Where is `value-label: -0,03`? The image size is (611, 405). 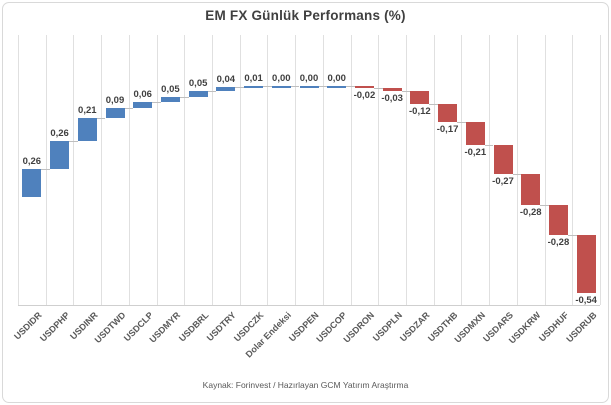 value-label: -0,03 is located at coordinates (392, 99).